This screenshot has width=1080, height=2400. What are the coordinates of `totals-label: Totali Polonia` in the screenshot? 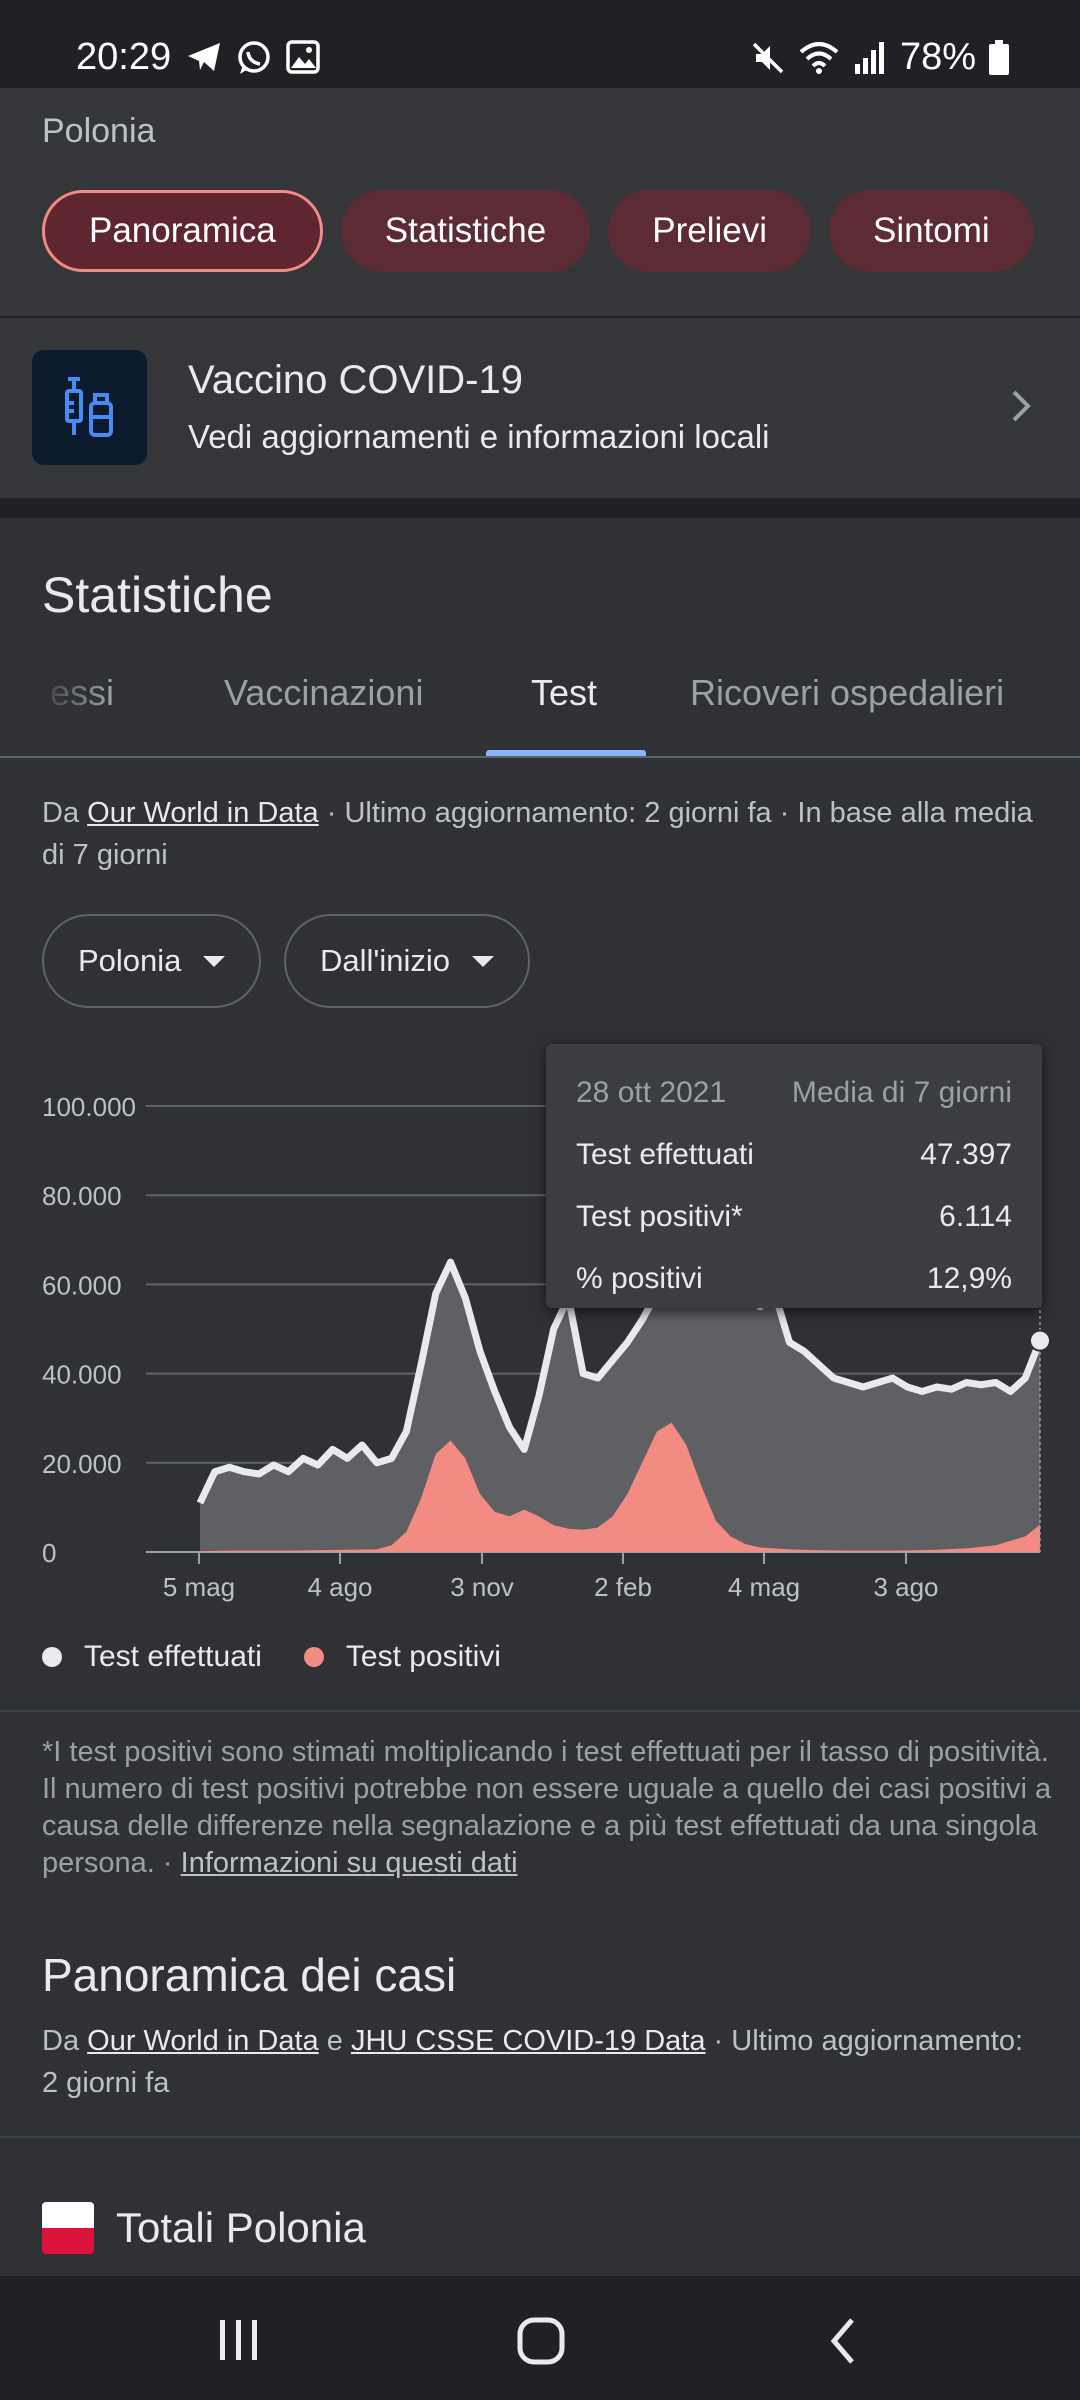 It's located at (241, 2227).